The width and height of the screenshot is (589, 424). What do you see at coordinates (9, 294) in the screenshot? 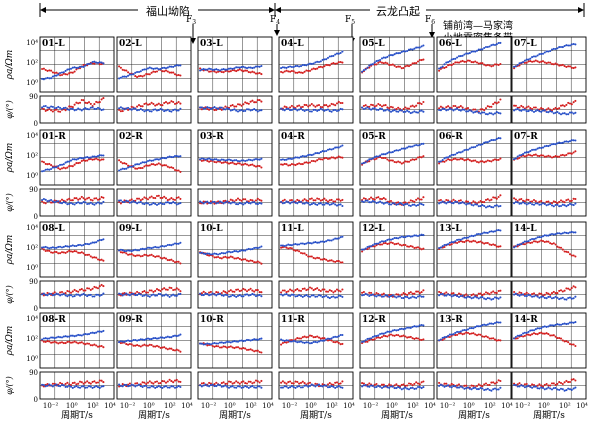
I see `phi-axis-label-row2: φ/(°)` at bounding box center [9, 294].